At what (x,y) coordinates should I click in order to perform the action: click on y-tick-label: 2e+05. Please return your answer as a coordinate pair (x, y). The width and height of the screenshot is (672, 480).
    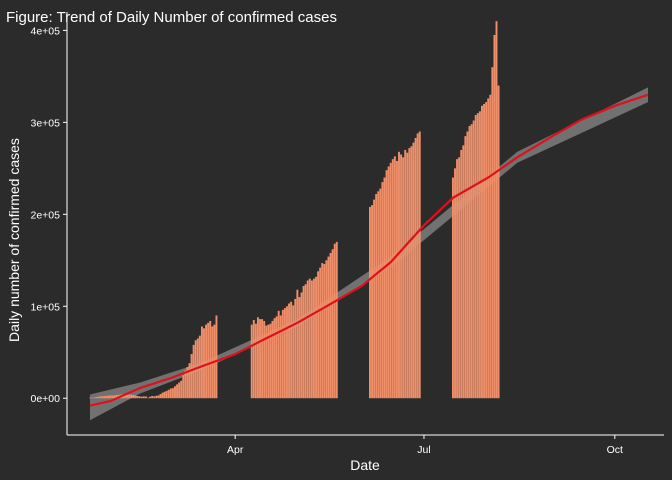
    Looking at the image, I should click on (46, 215).